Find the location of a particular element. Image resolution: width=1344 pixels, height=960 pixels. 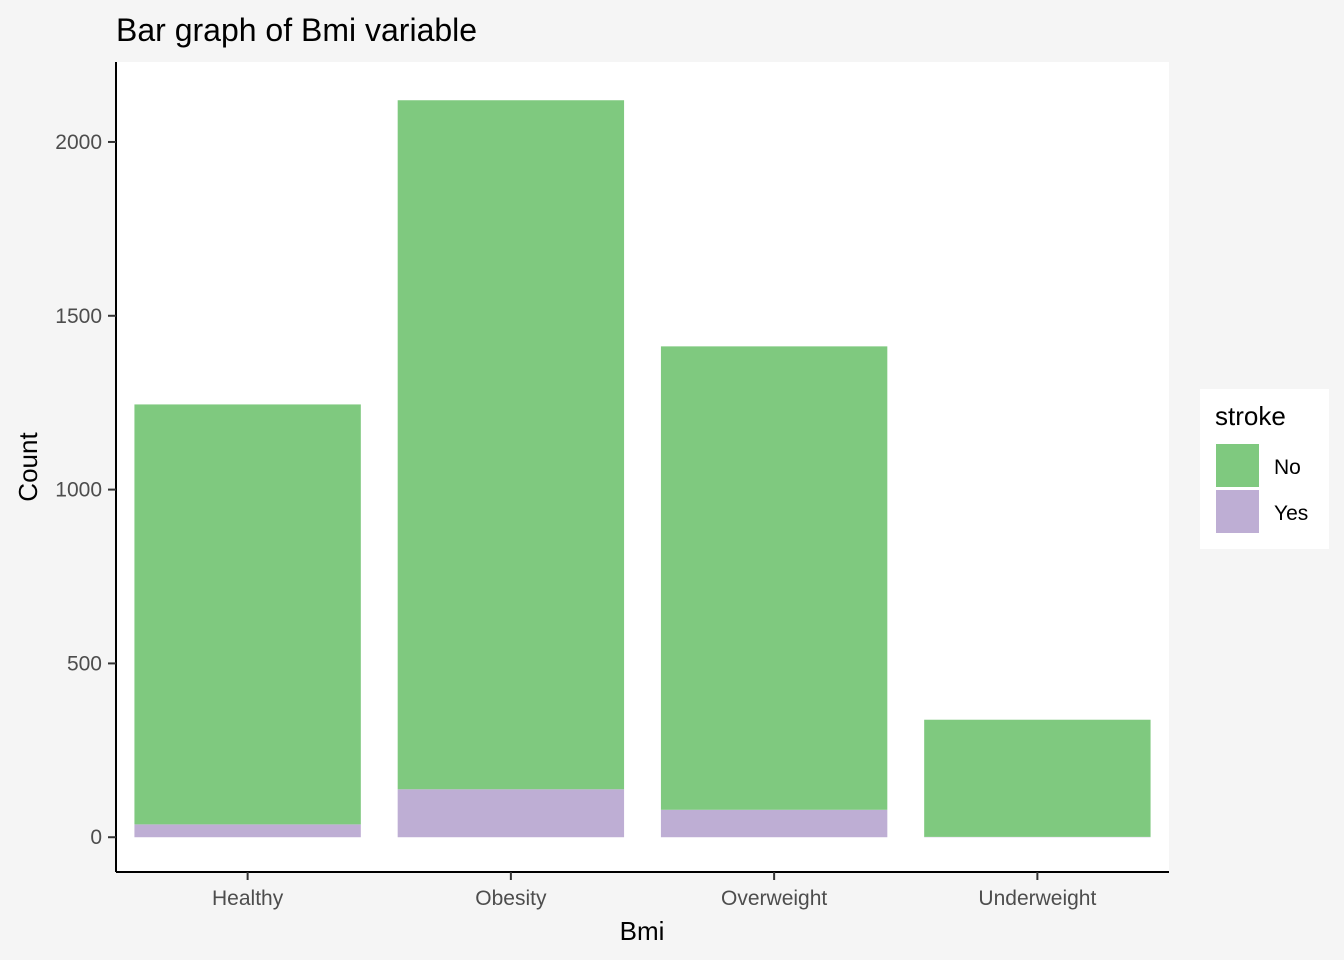

y-axis-ticks: 0 500 1000 1500 2000 is located at coordinates (85, 490).